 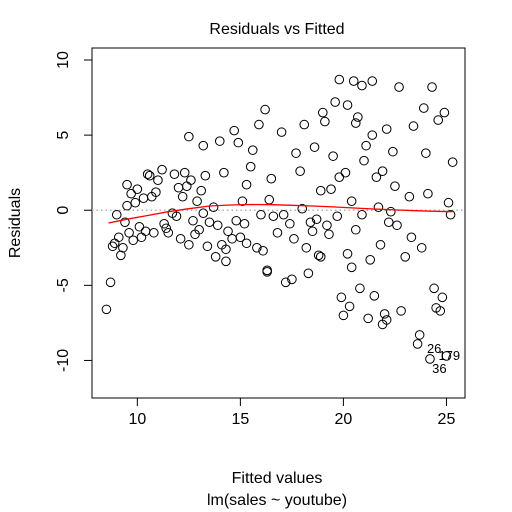 What do you see at coordinates (291, 413) in the screenshot?
I see `x-axis: 10 15 20 25` at bounding box center [291, 413].